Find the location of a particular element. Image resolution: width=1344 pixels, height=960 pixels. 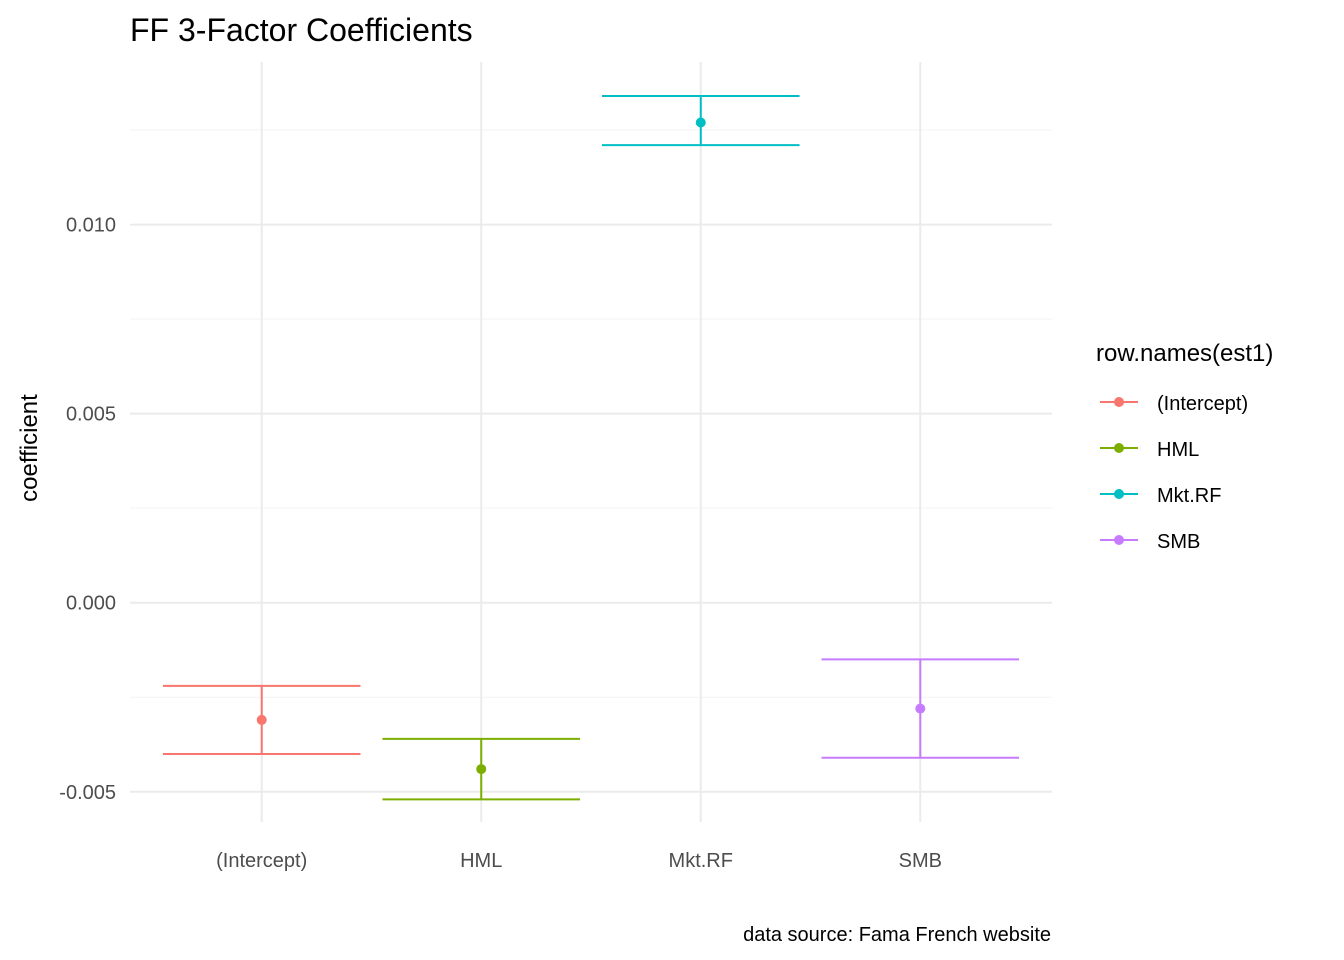

x-tick-label: (Intercept) is located at coordinates (261, 861).